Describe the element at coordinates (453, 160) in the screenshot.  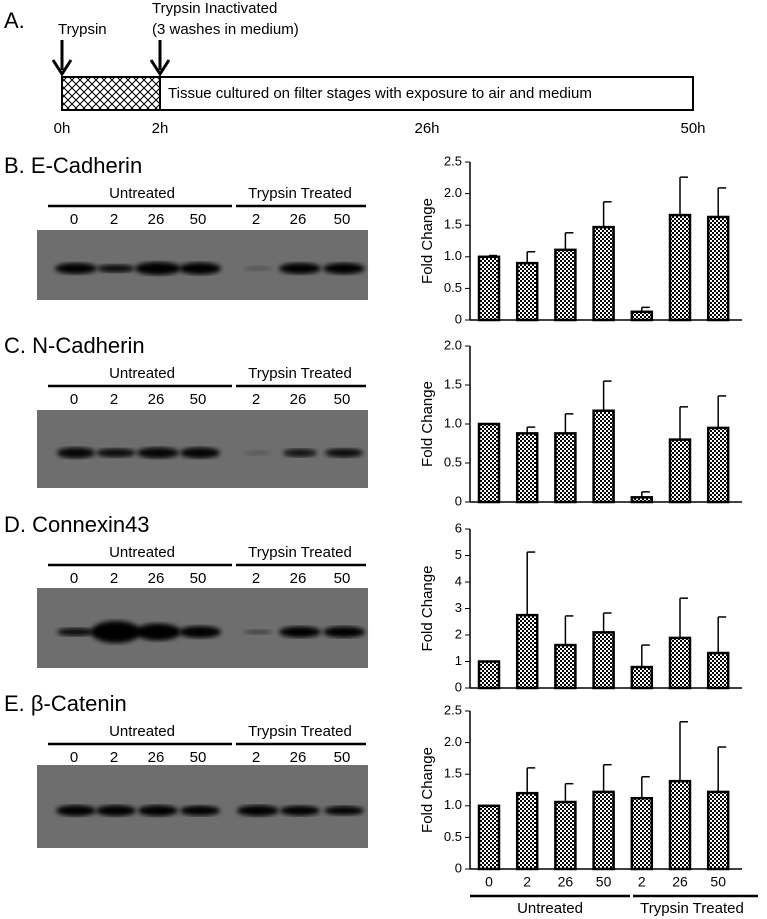
I see `y-tick-label: 2.5` at that location.